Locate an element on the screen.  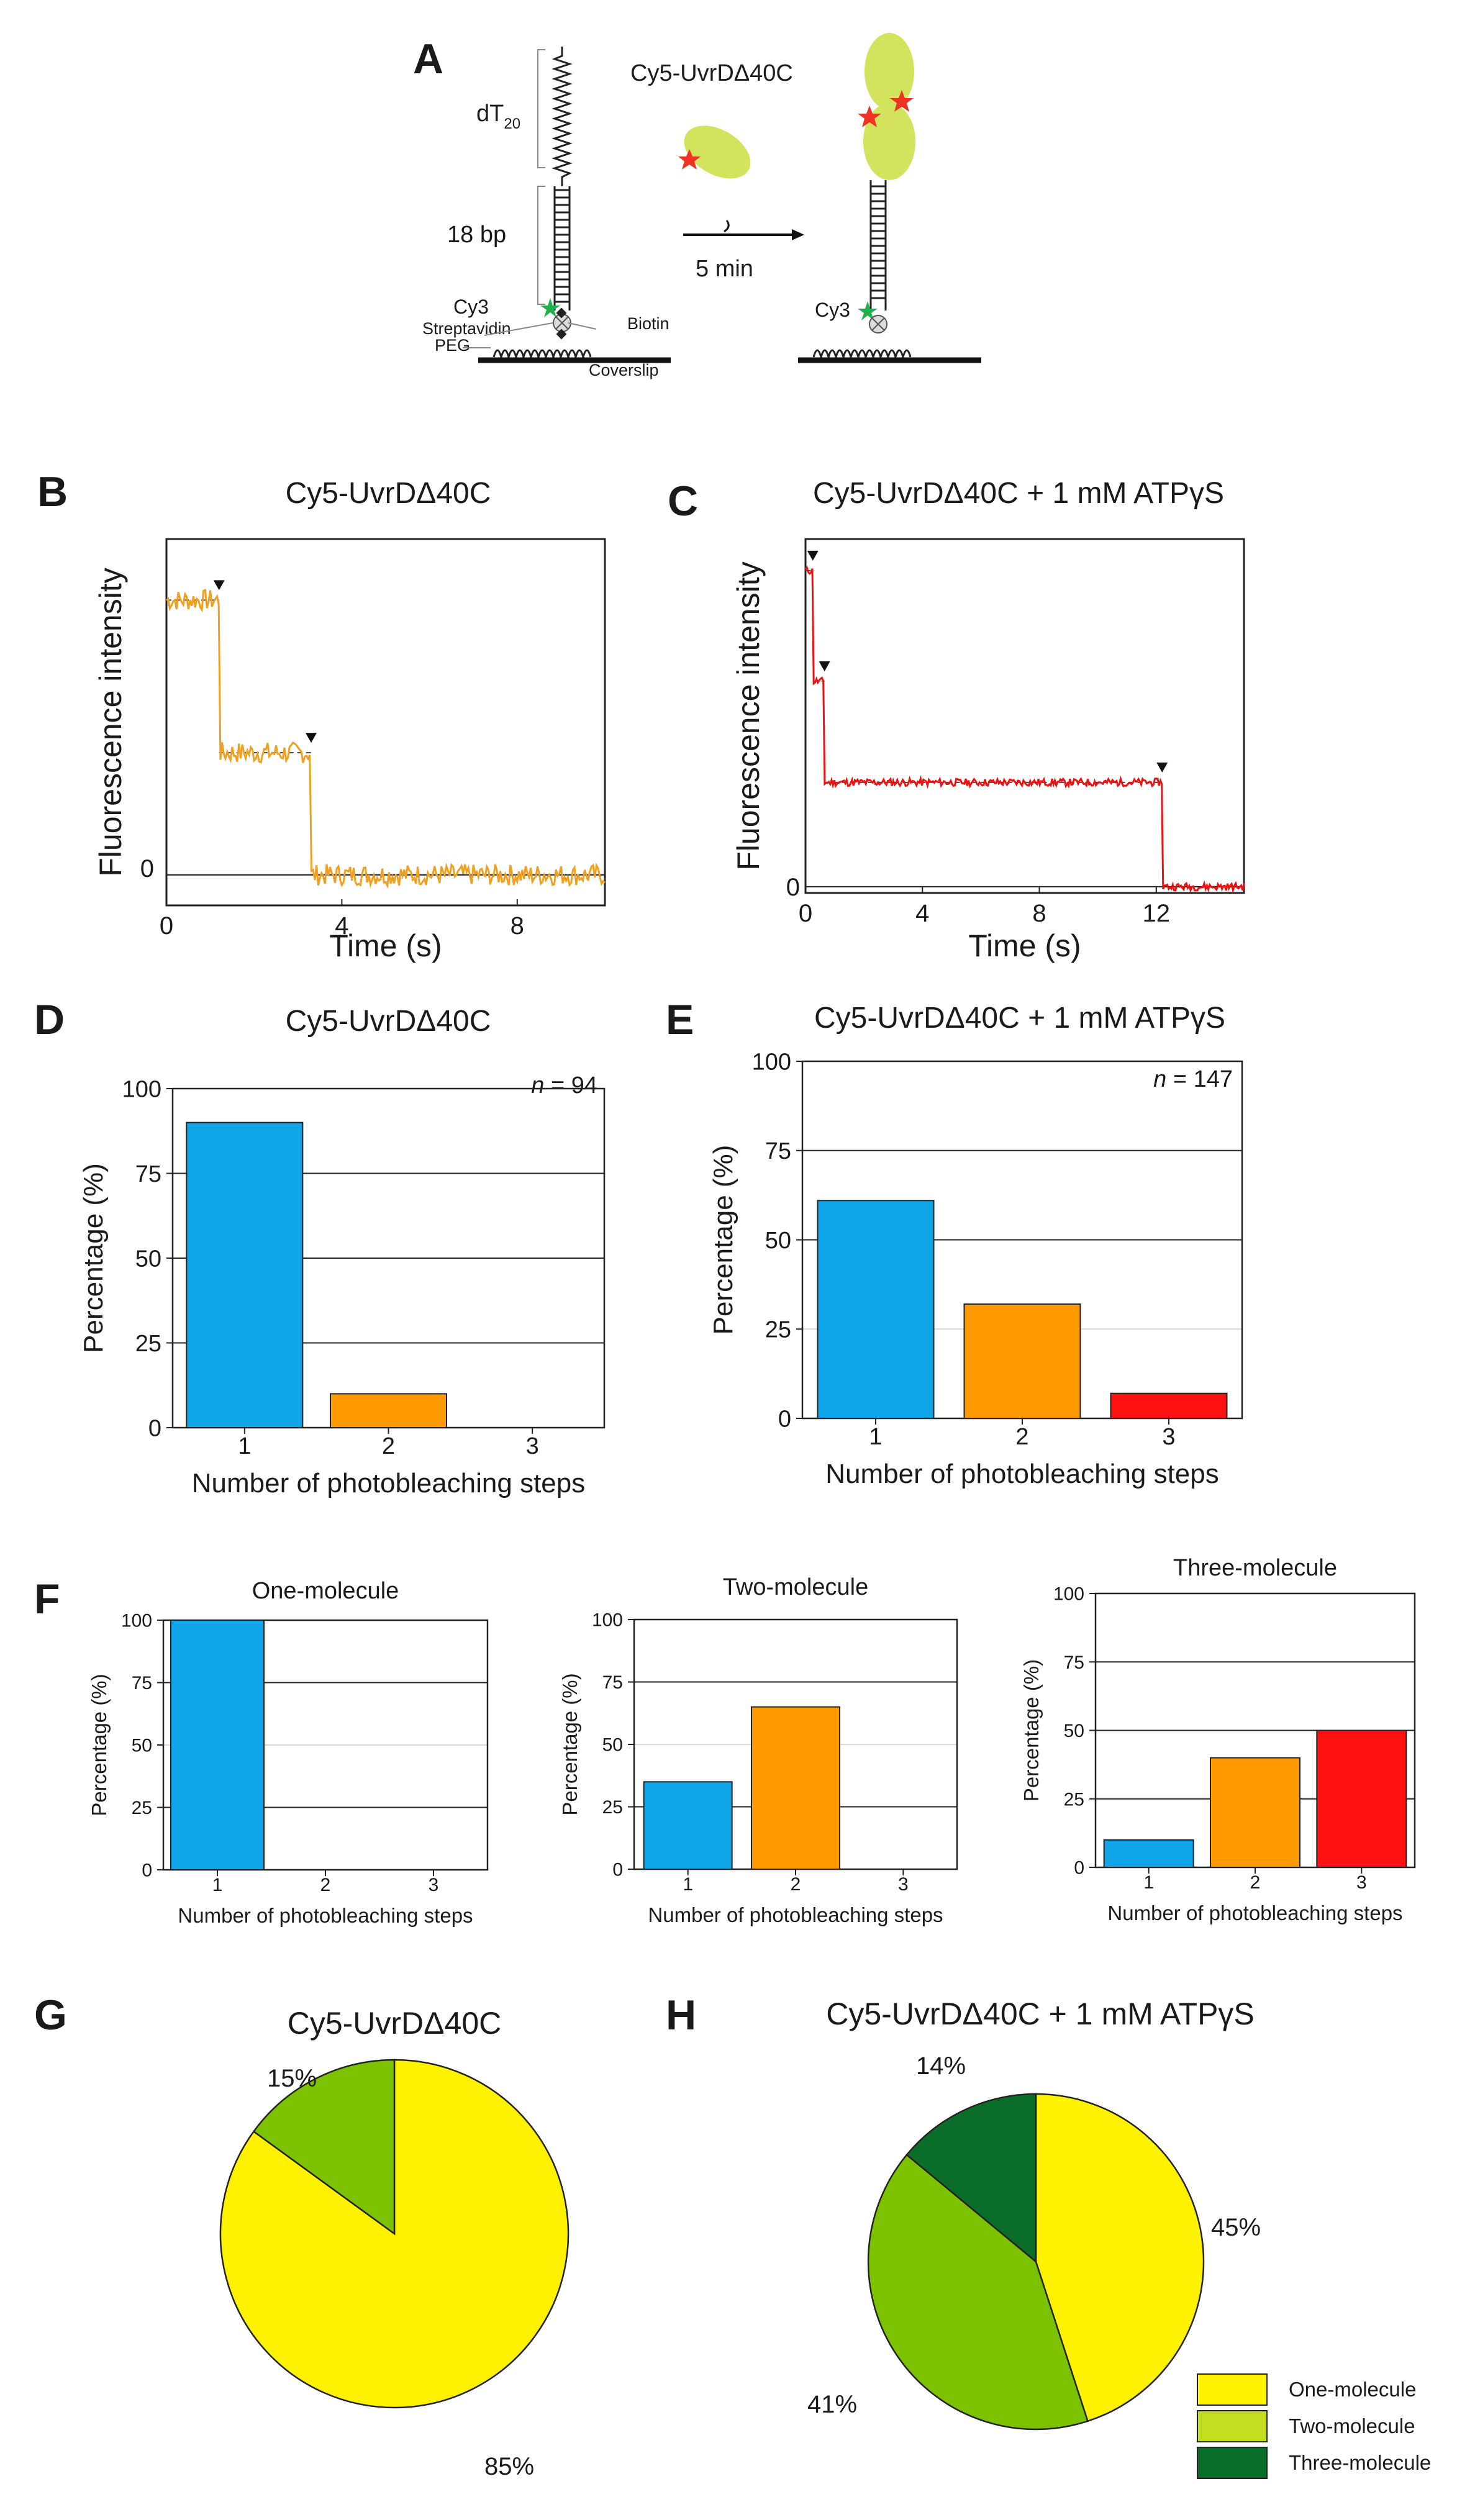
panel-letter-e: E is located at coordinates (680, 1020).